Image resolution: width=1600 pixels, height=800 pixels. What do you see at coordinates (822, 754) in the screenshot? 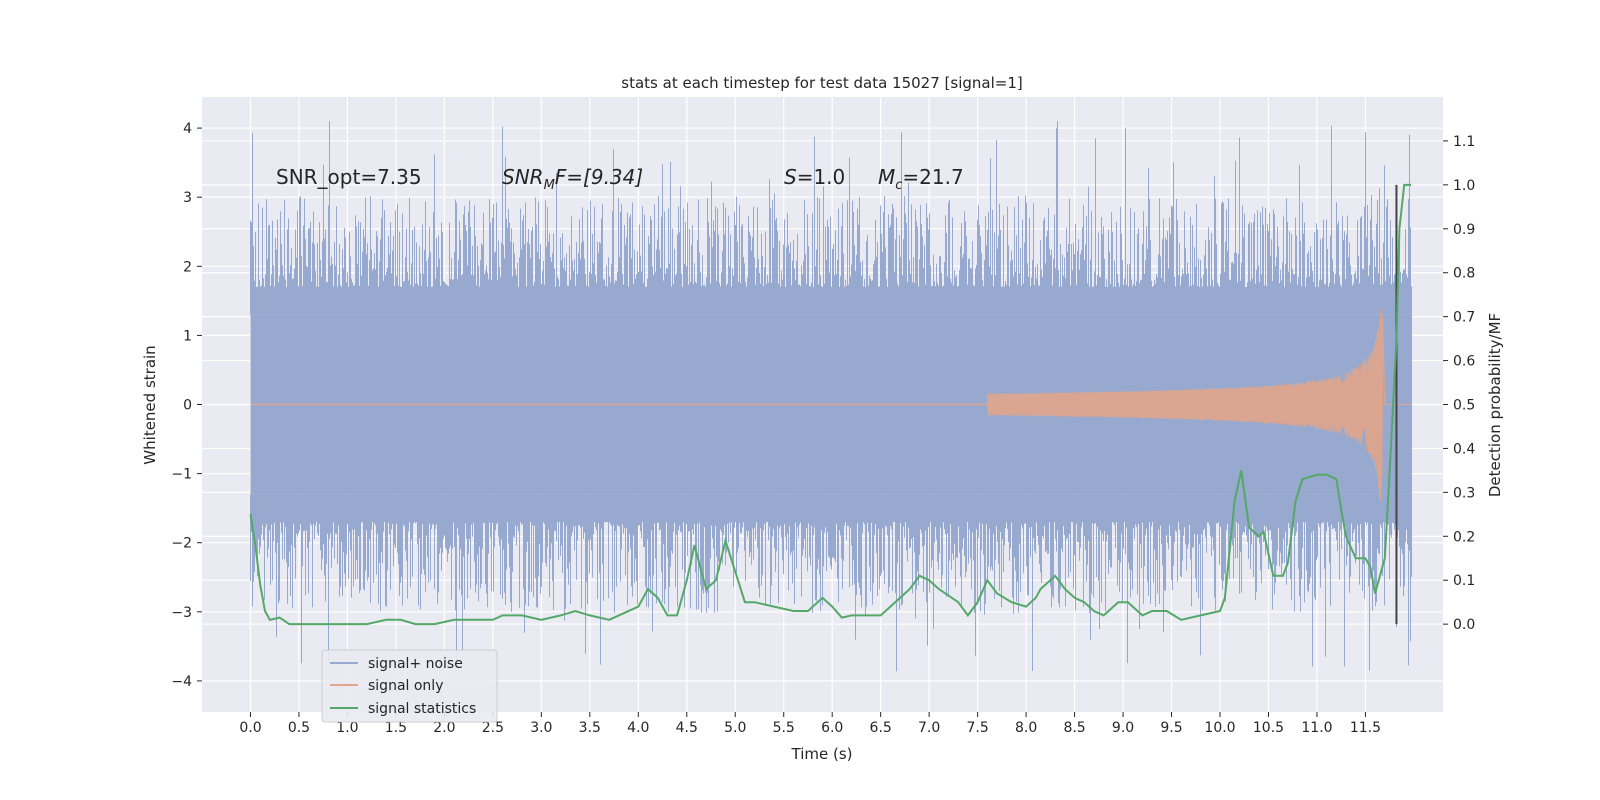
I see `x-axis-label: Time (s)` at bounding box center [822, 754].